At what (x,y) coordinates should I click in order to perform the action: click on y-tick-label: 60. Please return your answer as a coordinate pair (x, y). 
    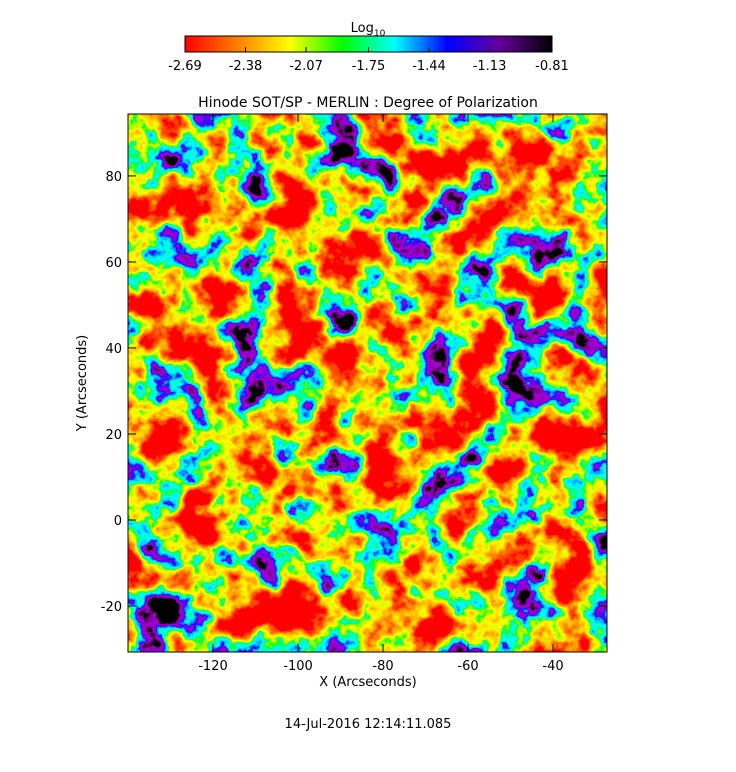
    Looking at the image, I should click on (113, 263).